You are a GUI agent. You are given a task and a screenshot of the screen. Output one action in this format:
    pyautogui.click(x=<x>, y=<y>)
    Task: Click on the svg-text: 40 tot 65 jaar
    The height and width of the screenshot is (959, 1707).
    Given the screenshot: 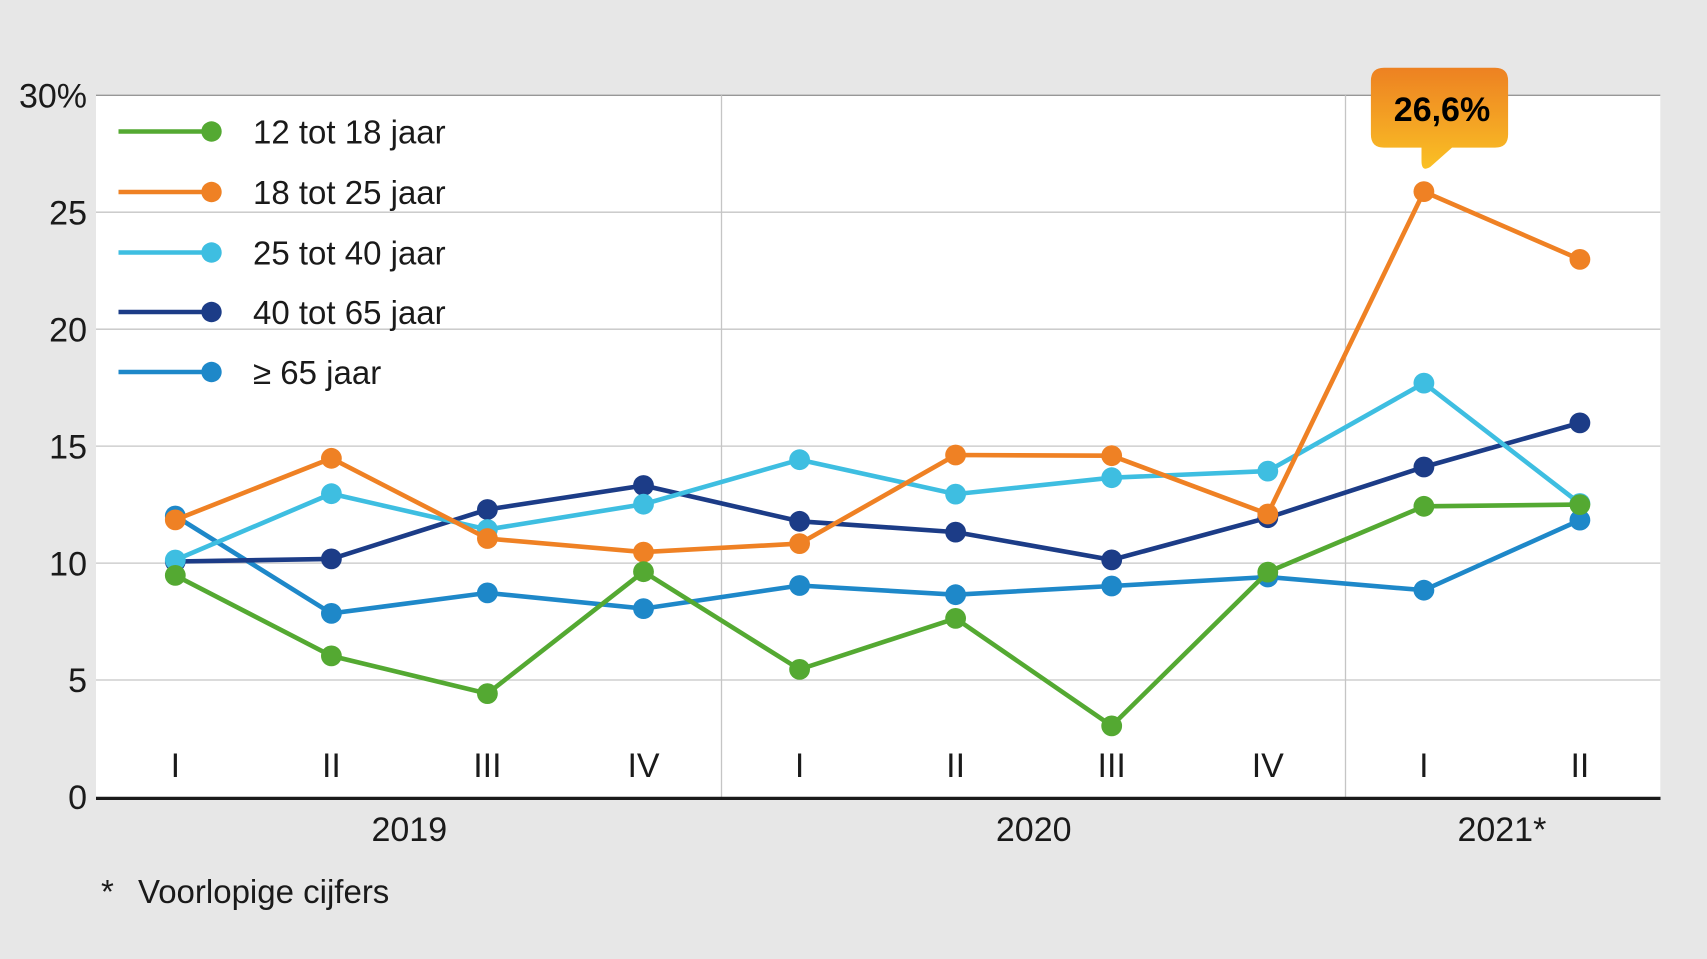 What is the action you would take?
    pyautogui.click(x=349, y=312)
    